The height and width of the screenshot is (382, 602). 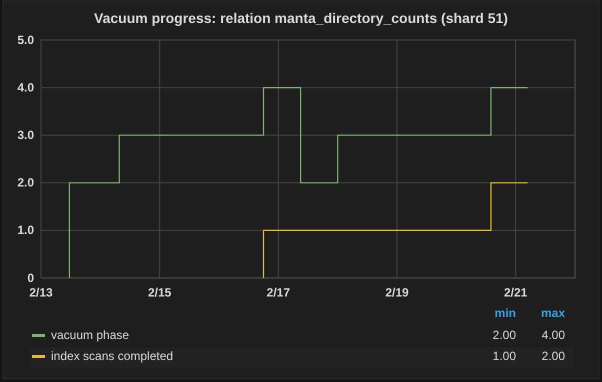 I want to click on text: min, so click(x=505, y=313).